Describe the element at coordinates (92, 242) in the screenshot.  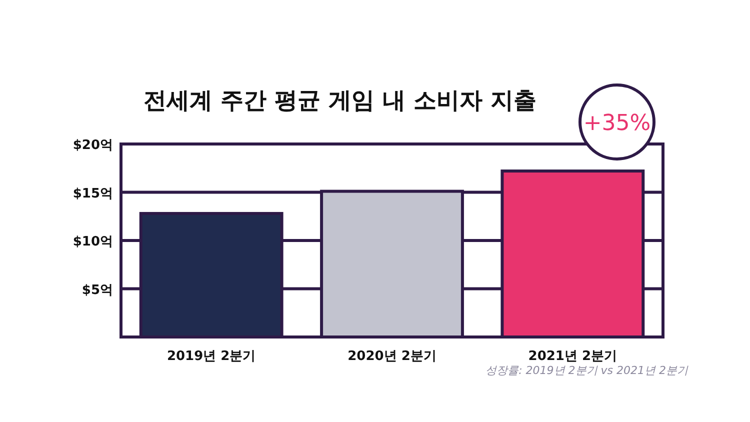
I see `y-tick-label: $10억` at that location.